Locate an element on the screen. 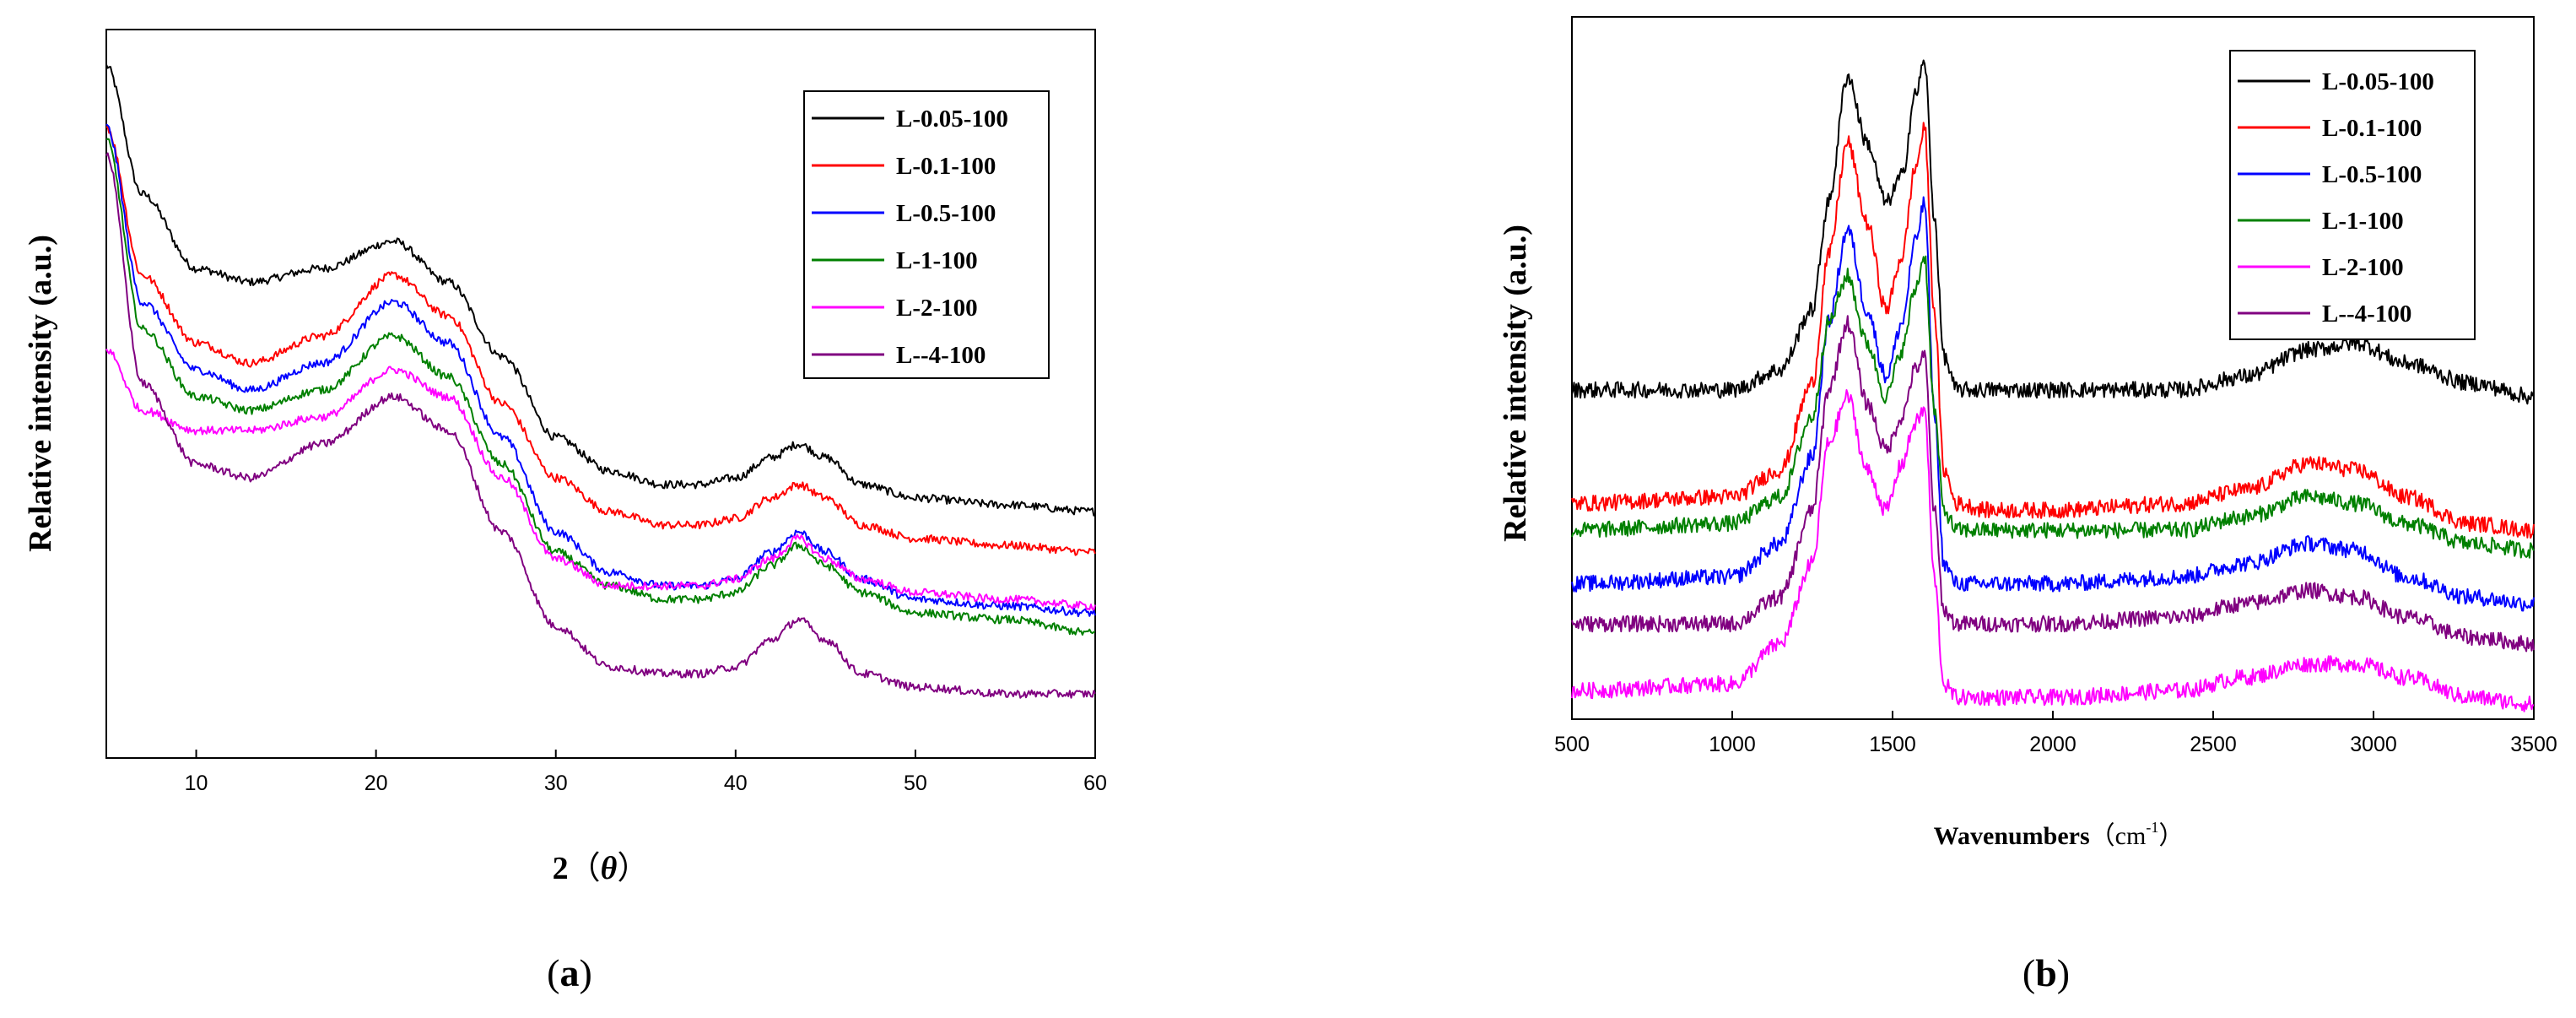 The image size is (2576, 1018). panel-b-x-axis-label: Wavenumbers（cm-1） is located at coordinates (2059, 834).